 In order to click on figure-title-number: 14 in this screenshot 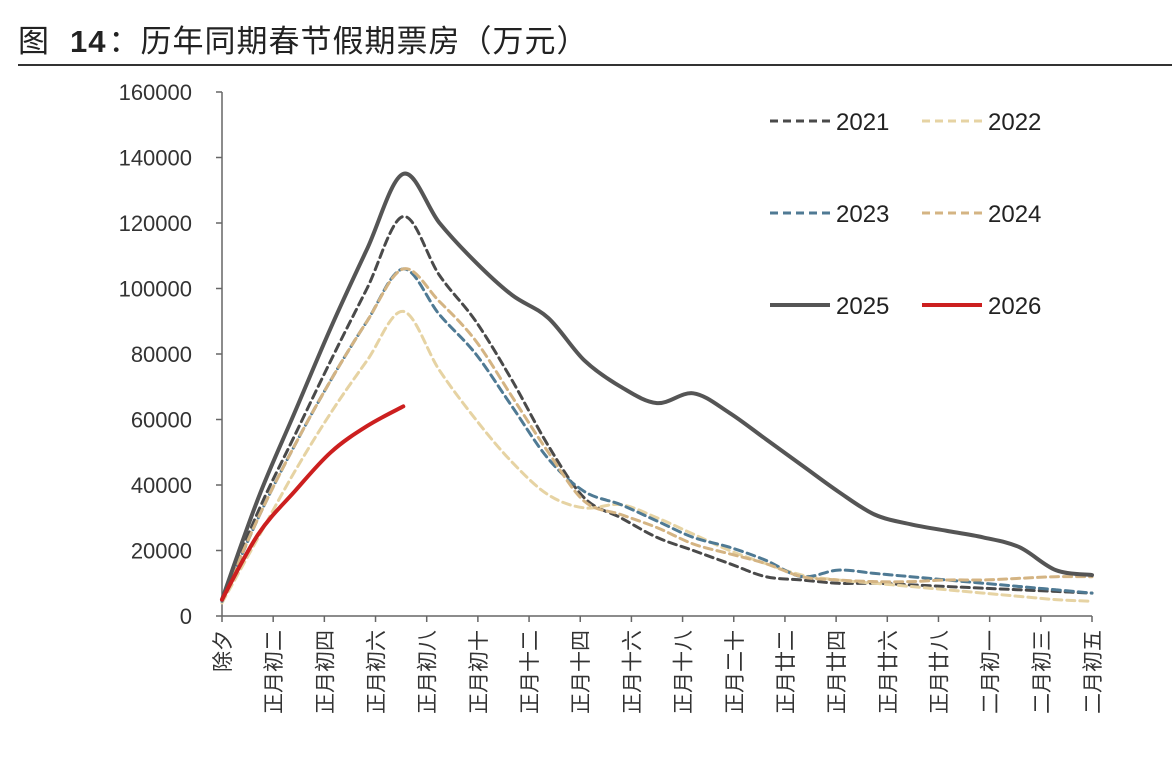, I will do `click(88, 41)`.